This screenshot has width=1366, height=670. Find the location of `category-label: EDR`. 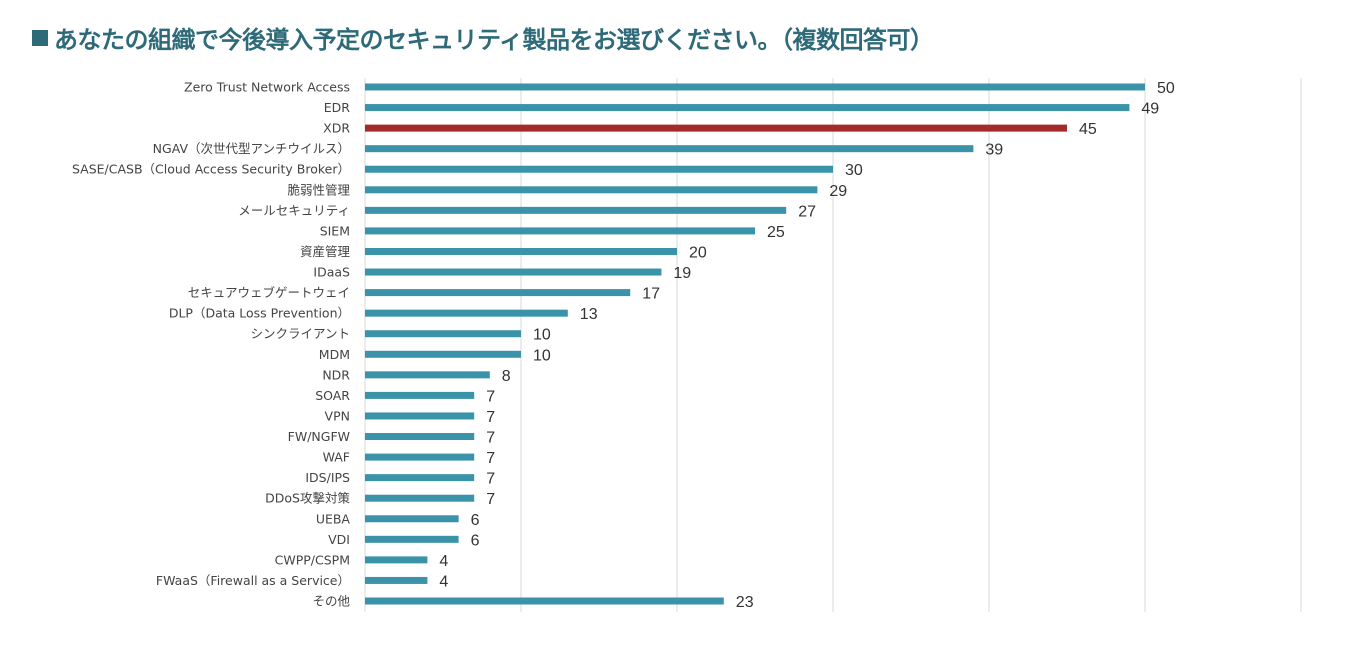

category-label: EDR is located at coordinates (337, 107).